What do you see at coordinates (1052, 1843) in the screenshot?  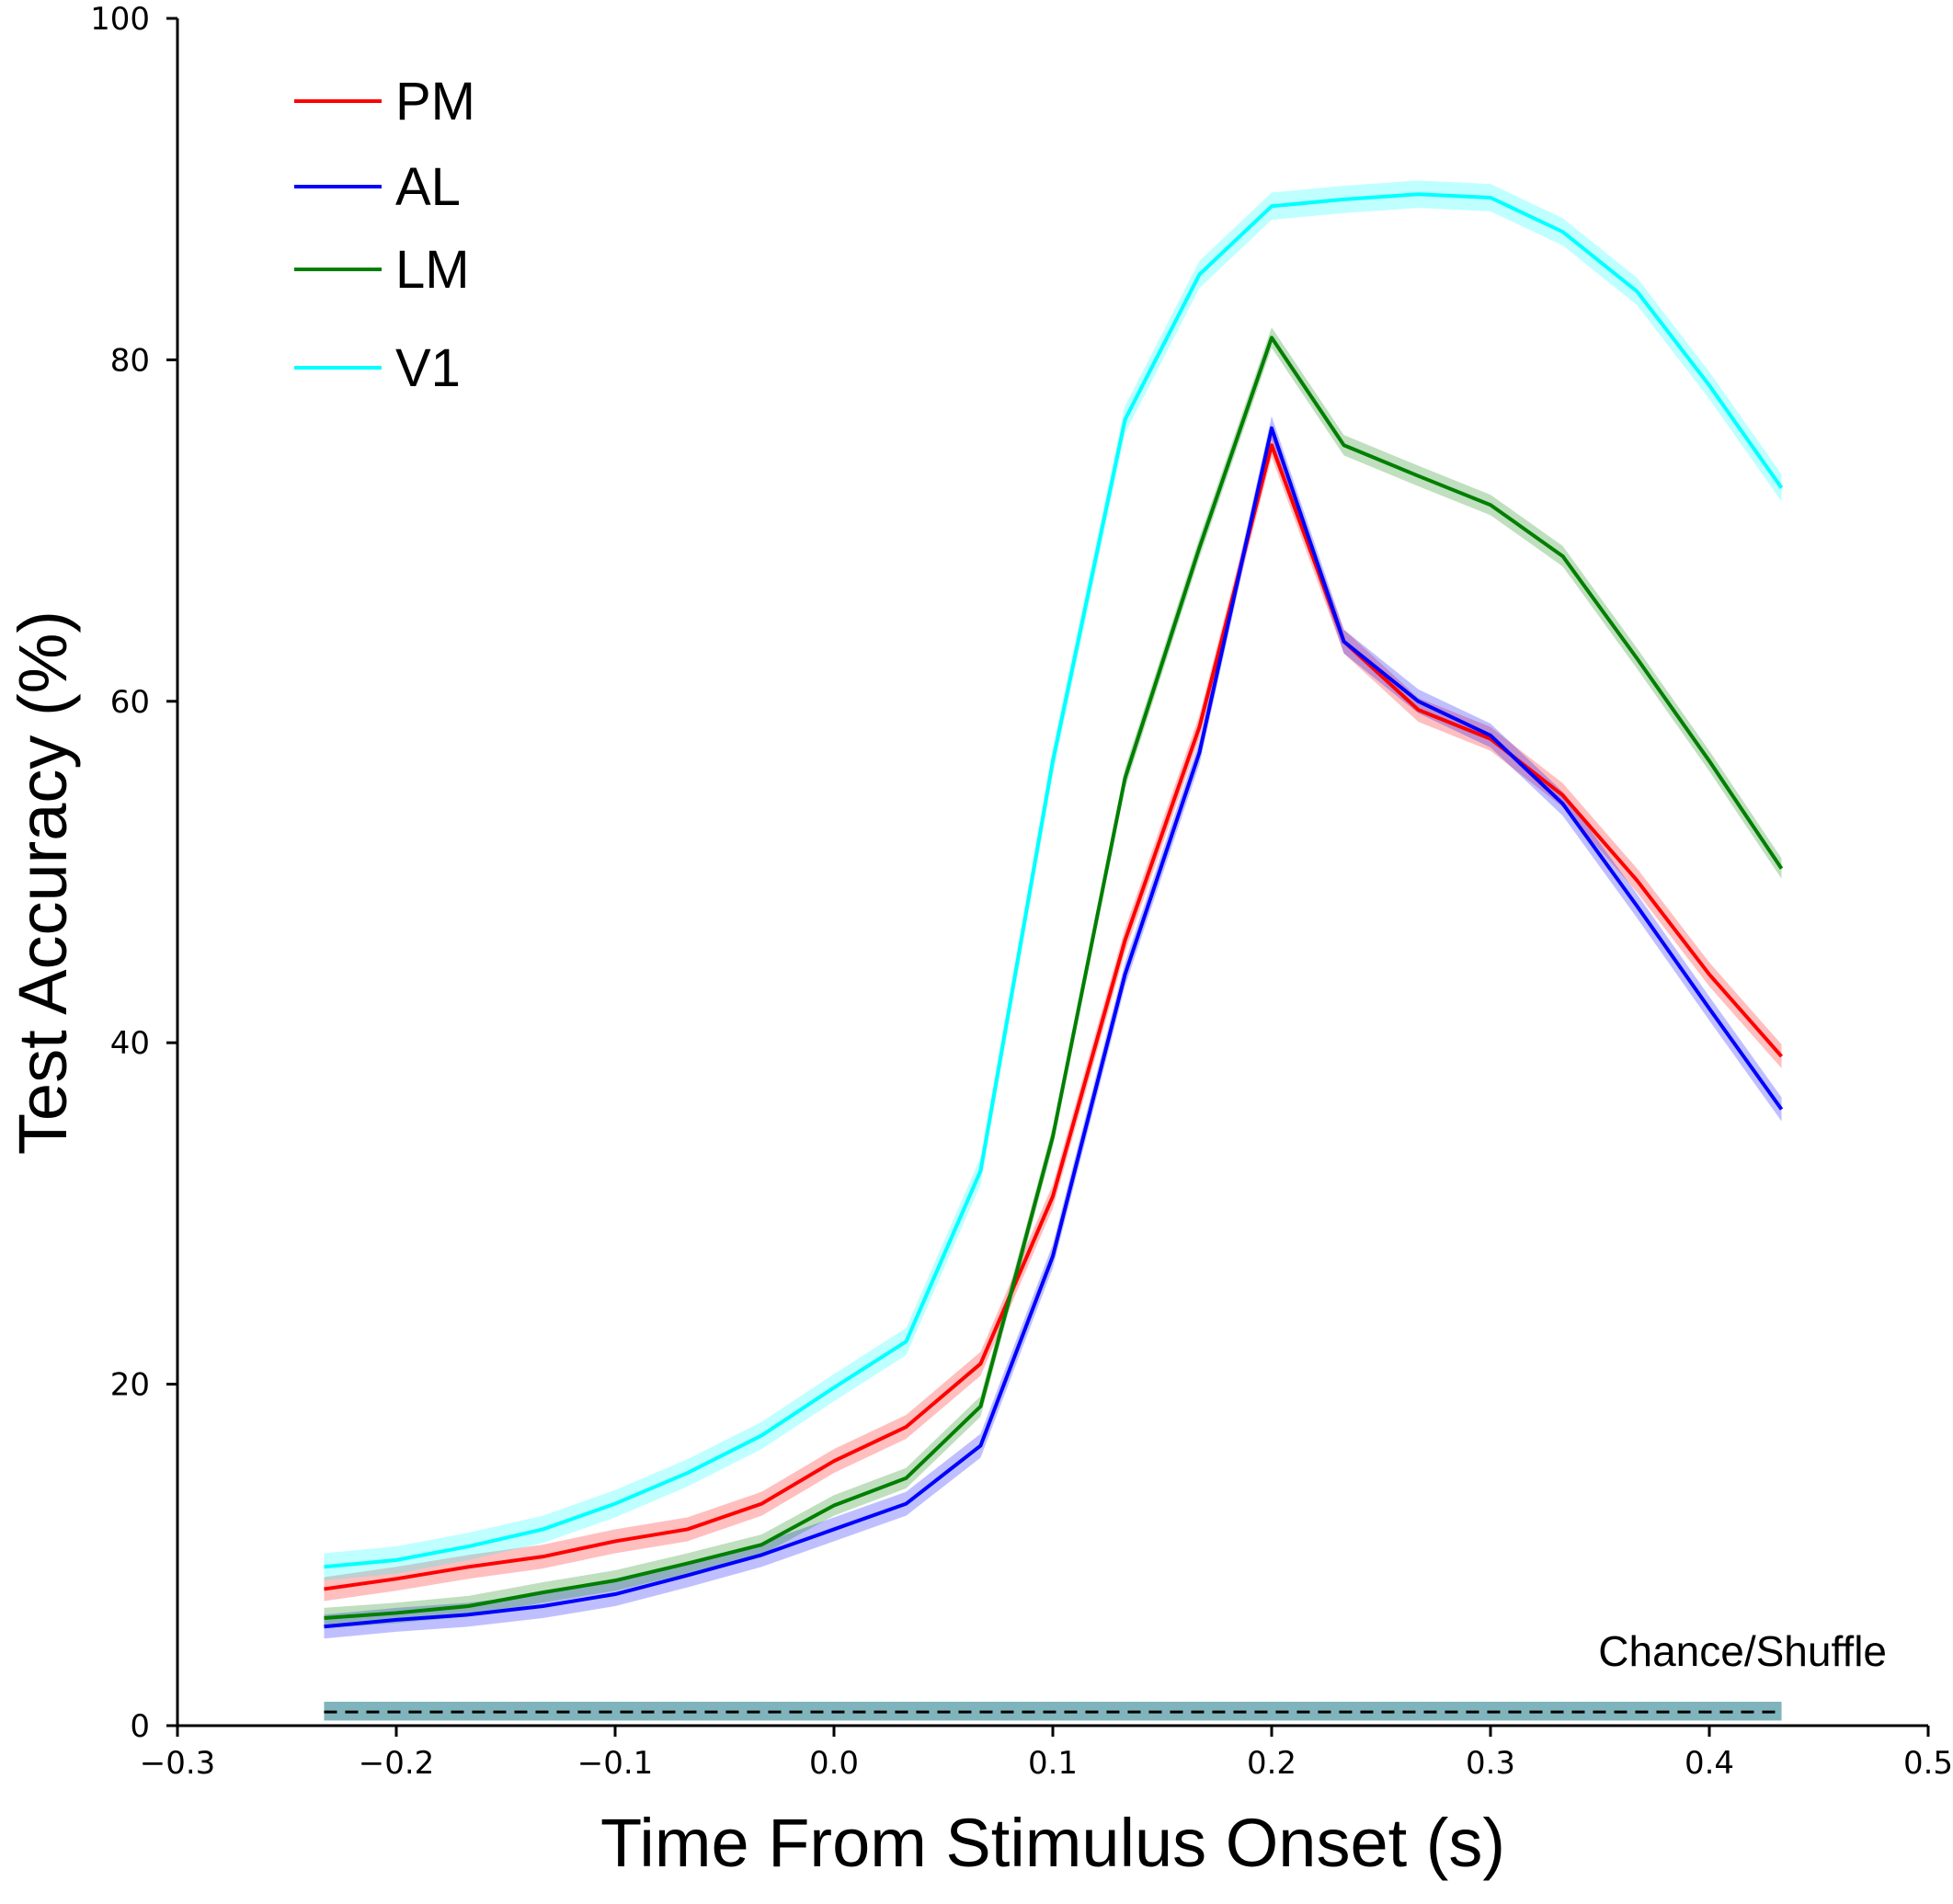 I see `x-axis-title: Time From Stimulus Onset (s)` at bounding box center [1052, 1843].